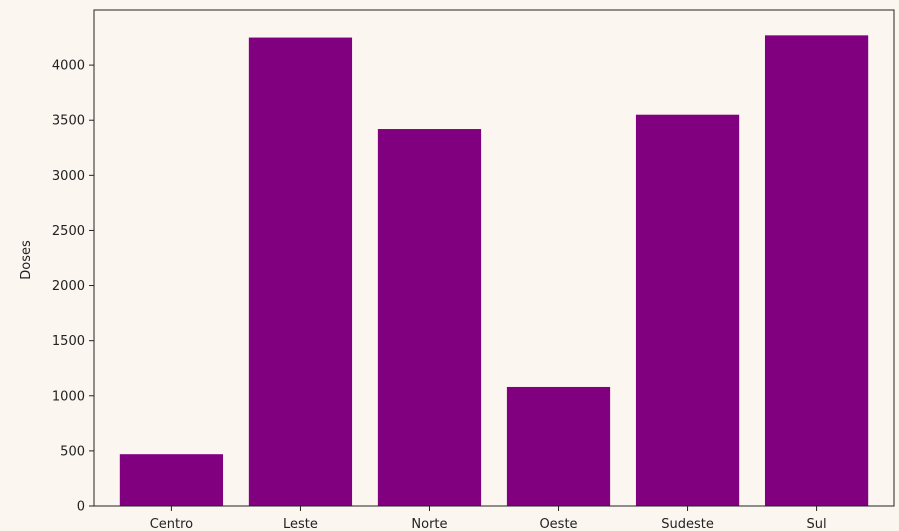  Describe the element at coordinates (558, 446) in the screenshot. I see `bar-oeste` at that location.